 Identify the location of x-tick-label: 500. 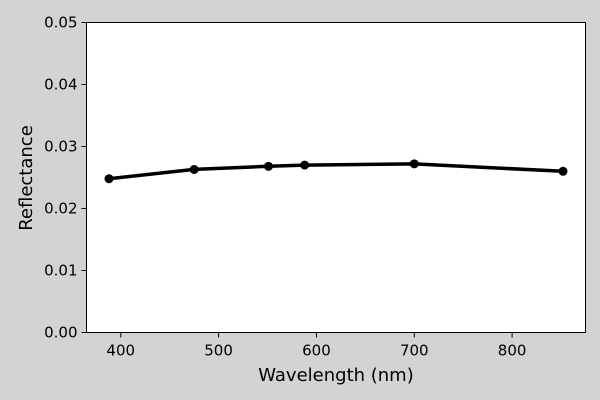
(218, 351).